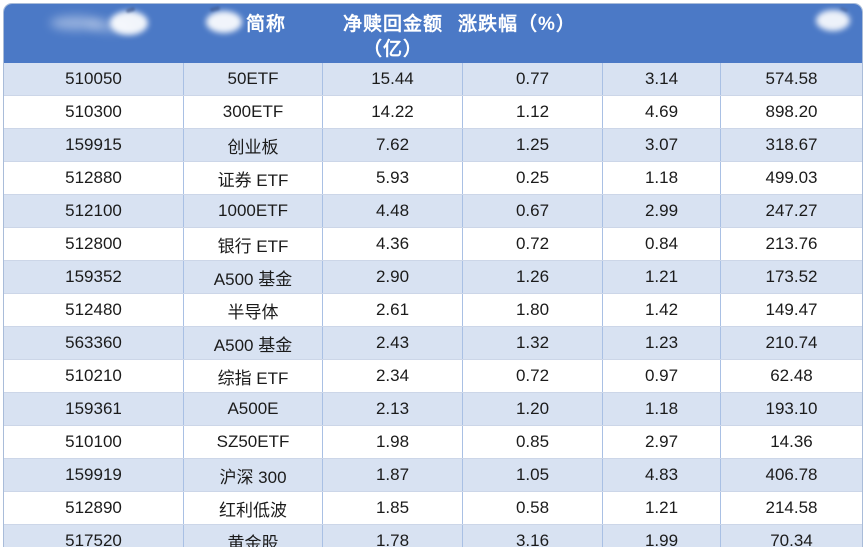 The width and height of the screenshot is (865, 547). What do you see at coordinates (791, 78) in the screenshot?
I see `cell-col6: 574.58` at bounding box center [791, 78].